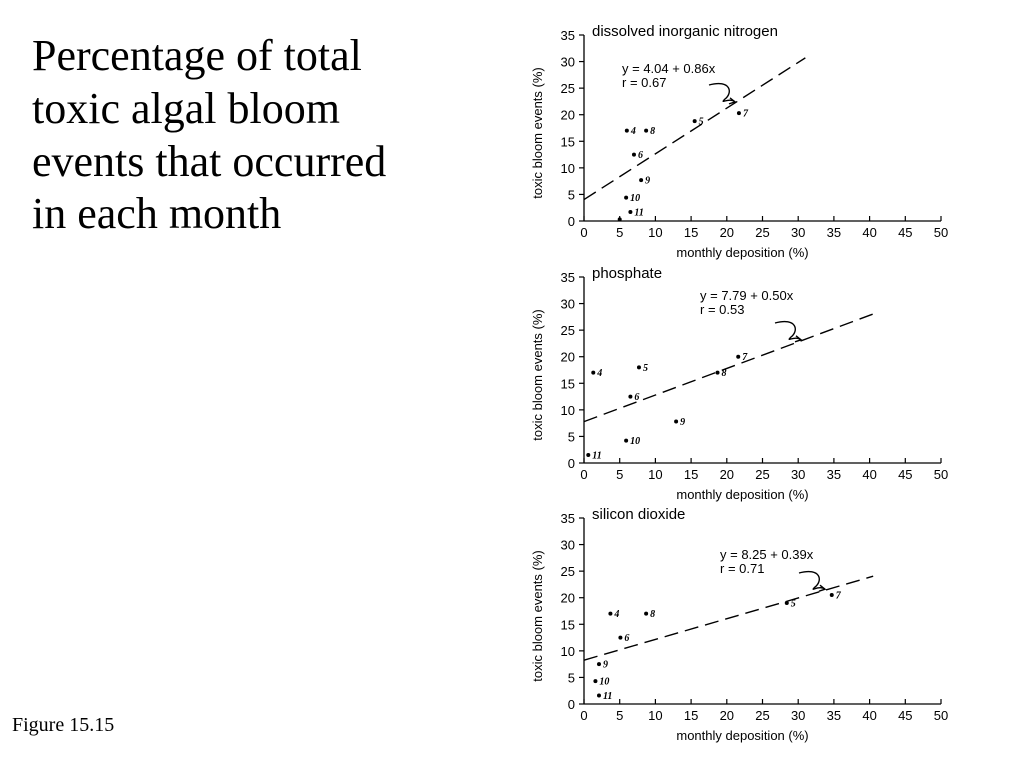 The width and height of the screenshot is (1024, 768). I want to click on correlation-coefficient: r = 0.53, so click(722, 309).